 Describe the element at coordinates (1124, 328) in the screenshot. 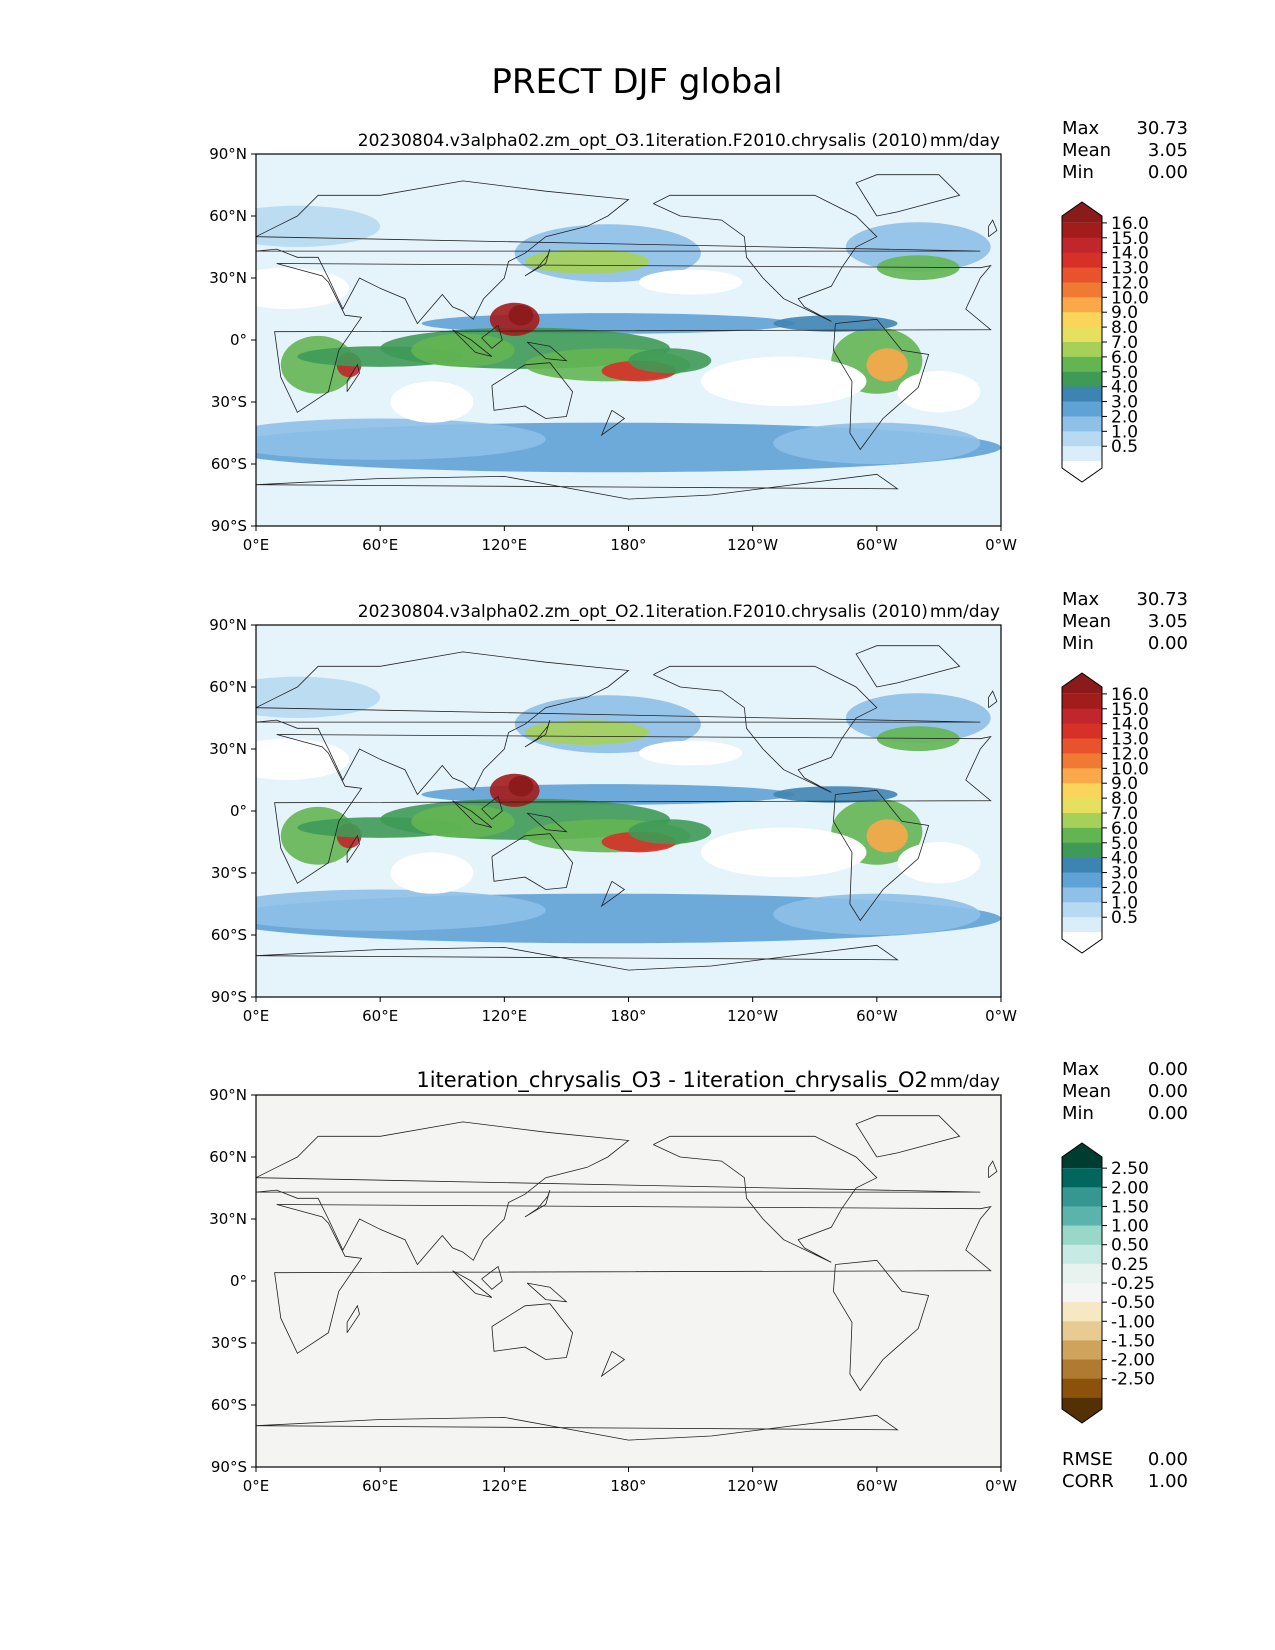

I see `colorbar-label: 8.0` at that location.